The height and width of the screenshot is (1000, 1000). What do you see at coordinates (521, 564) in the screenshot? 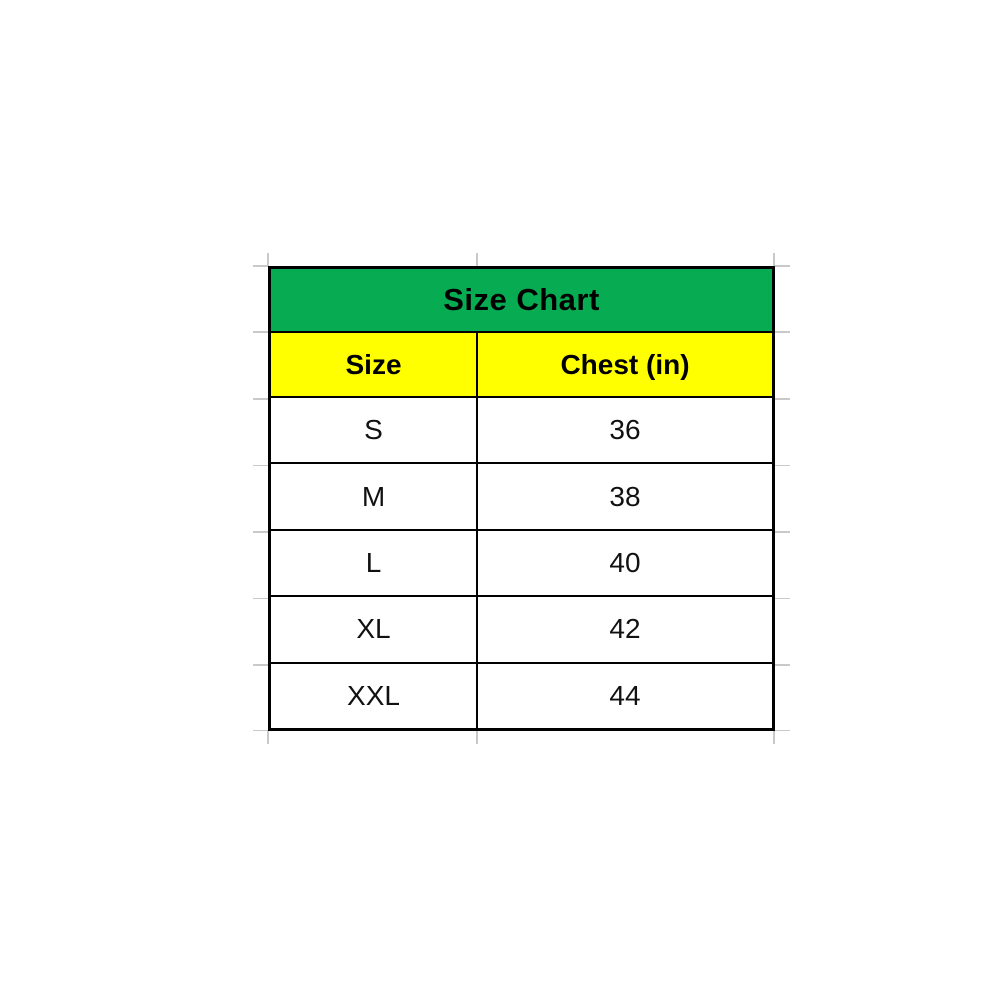
I see `table-row: L 40` at bounding box center [521, 564].